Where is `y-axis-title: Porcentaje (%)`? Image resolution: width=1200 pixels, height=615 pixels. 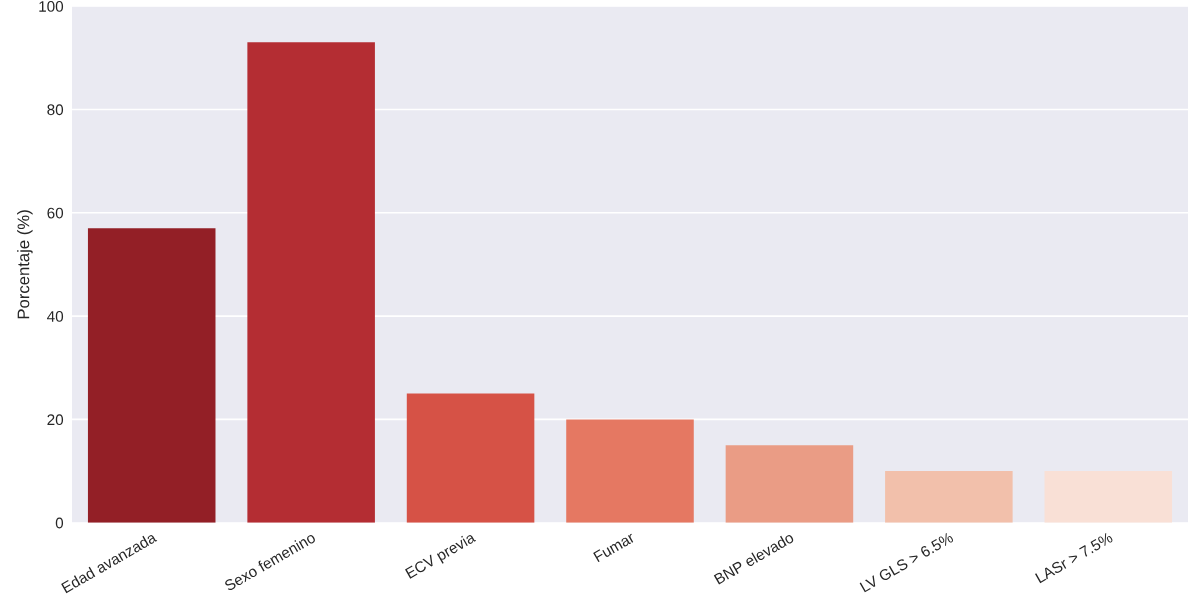
y-axis-title: Porcentaje (%) is located at coordinates (25, 264).